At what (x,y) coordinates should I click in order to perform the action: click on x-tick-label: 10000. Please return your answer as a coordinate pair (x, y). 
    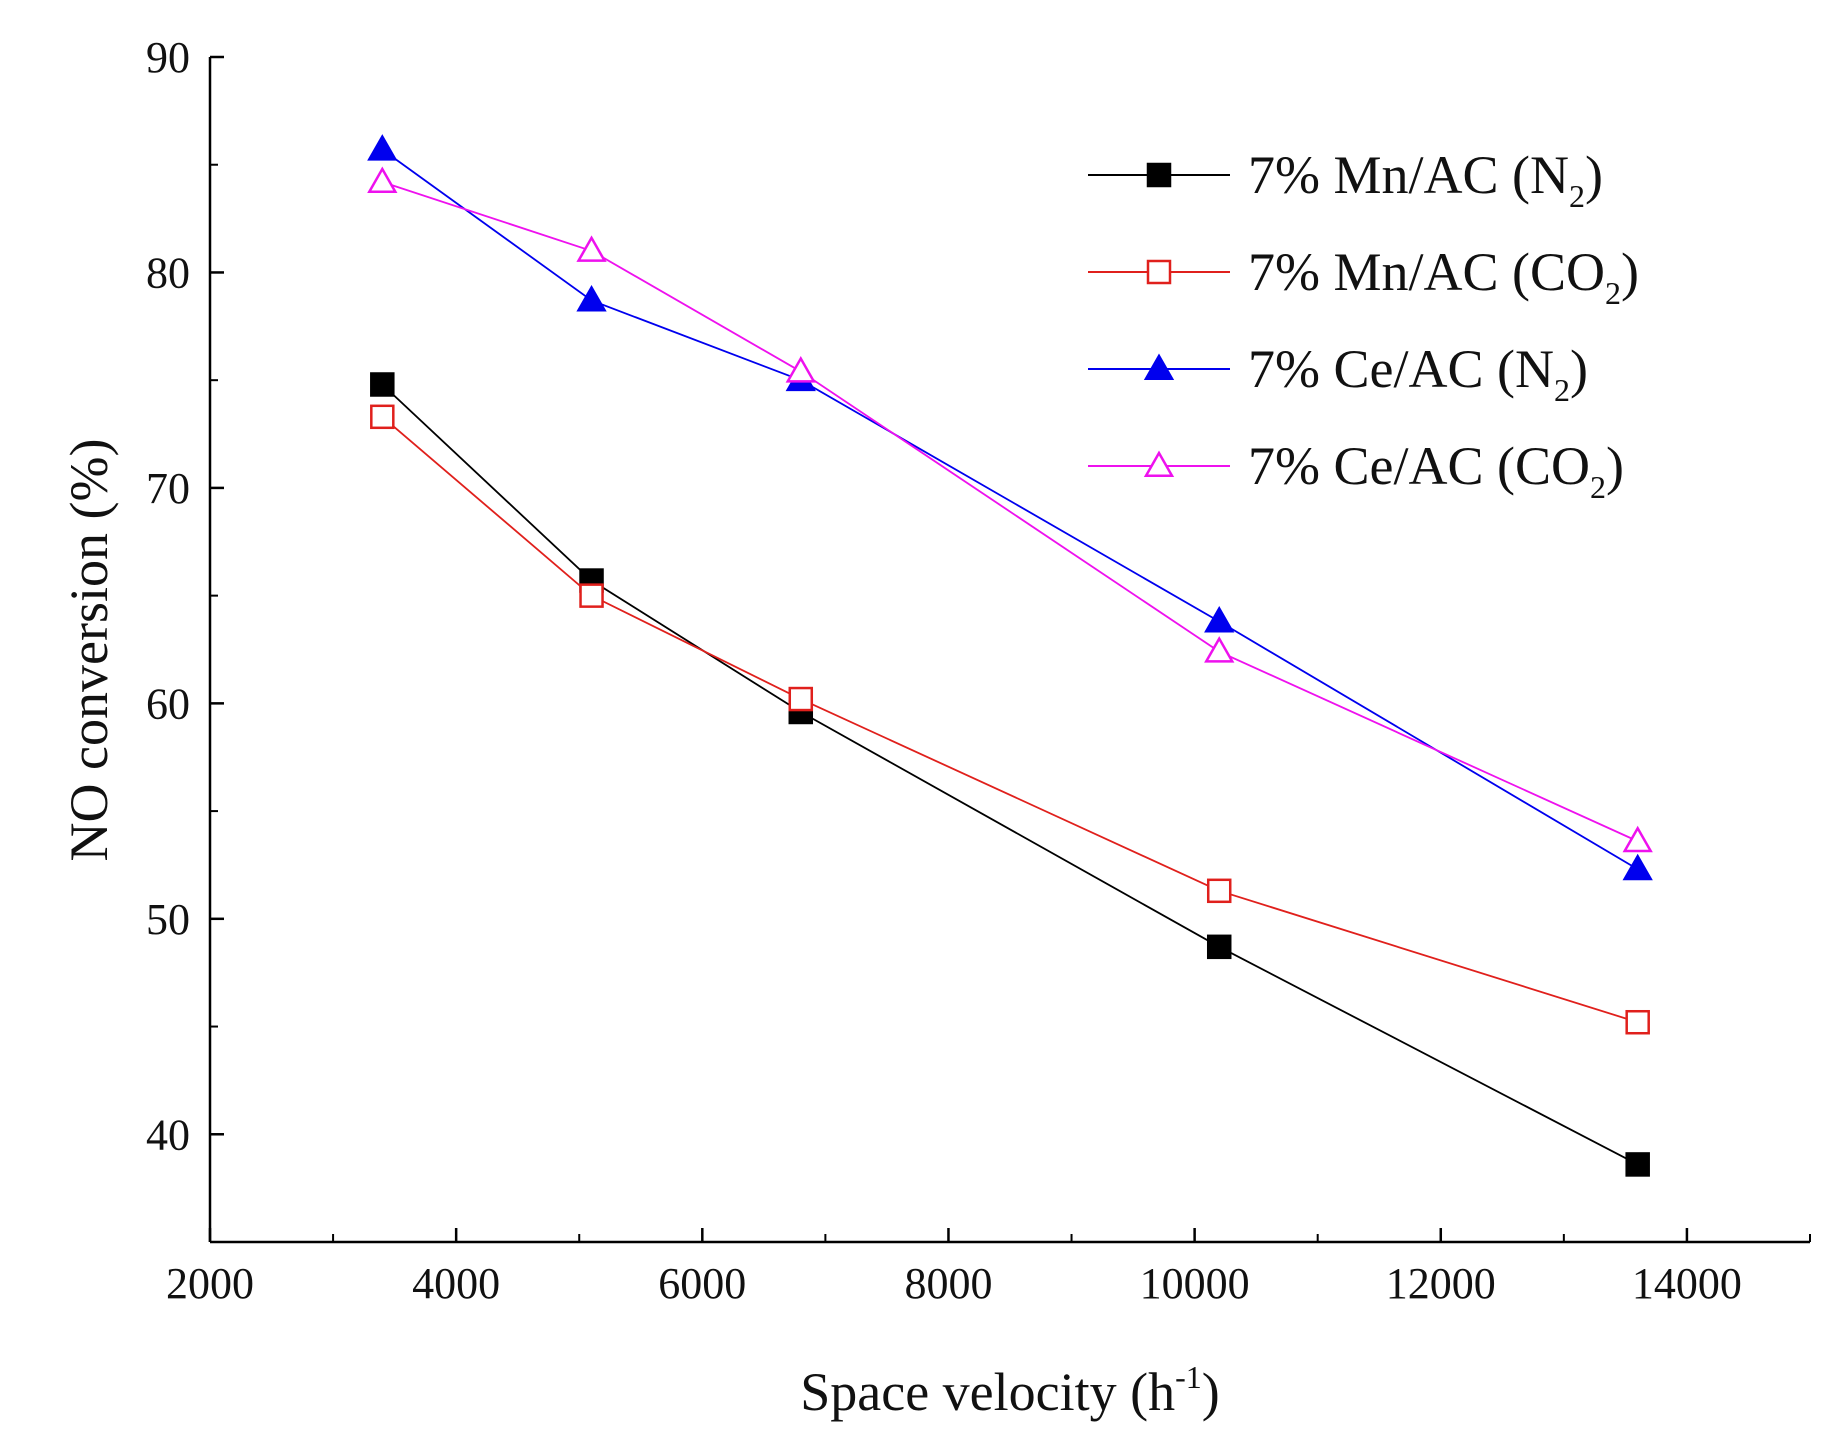
    Looking at the image, I should click on (1195, 1283).